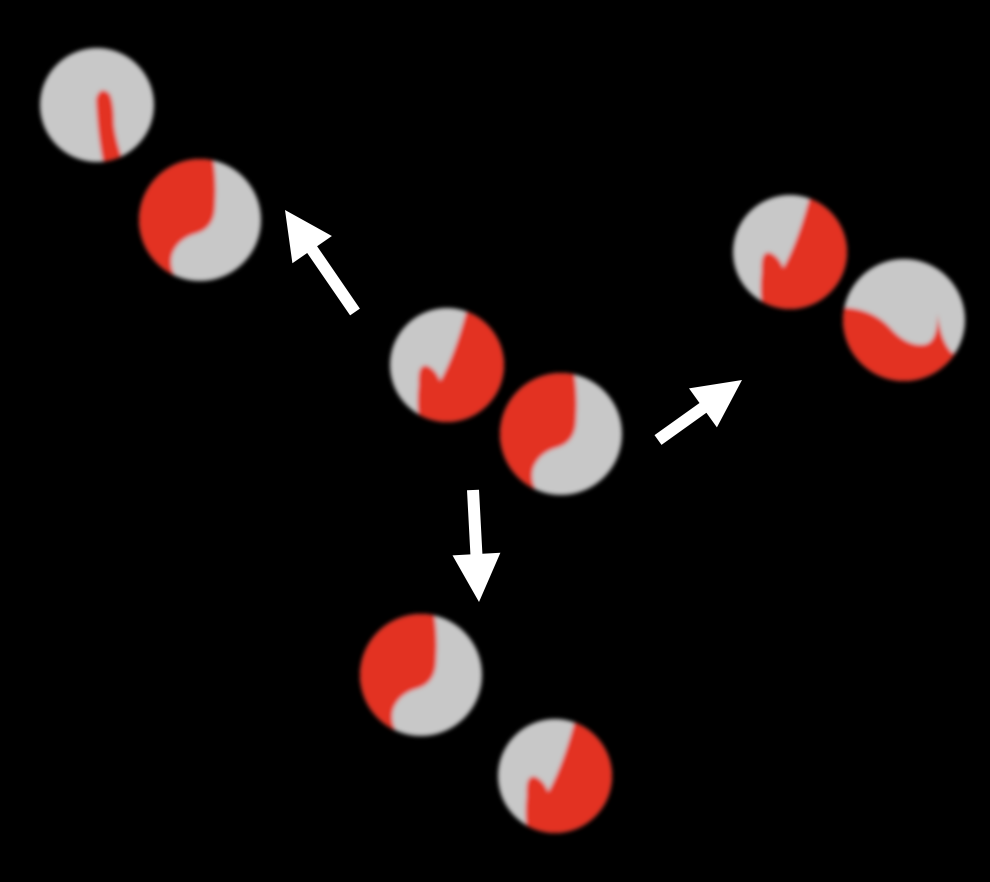 The image size is (990, 882). What do you see at coordinates (322, 263) in the screenshot?
I see `arrow-up-left-icon` at bounding box center [322, 263].